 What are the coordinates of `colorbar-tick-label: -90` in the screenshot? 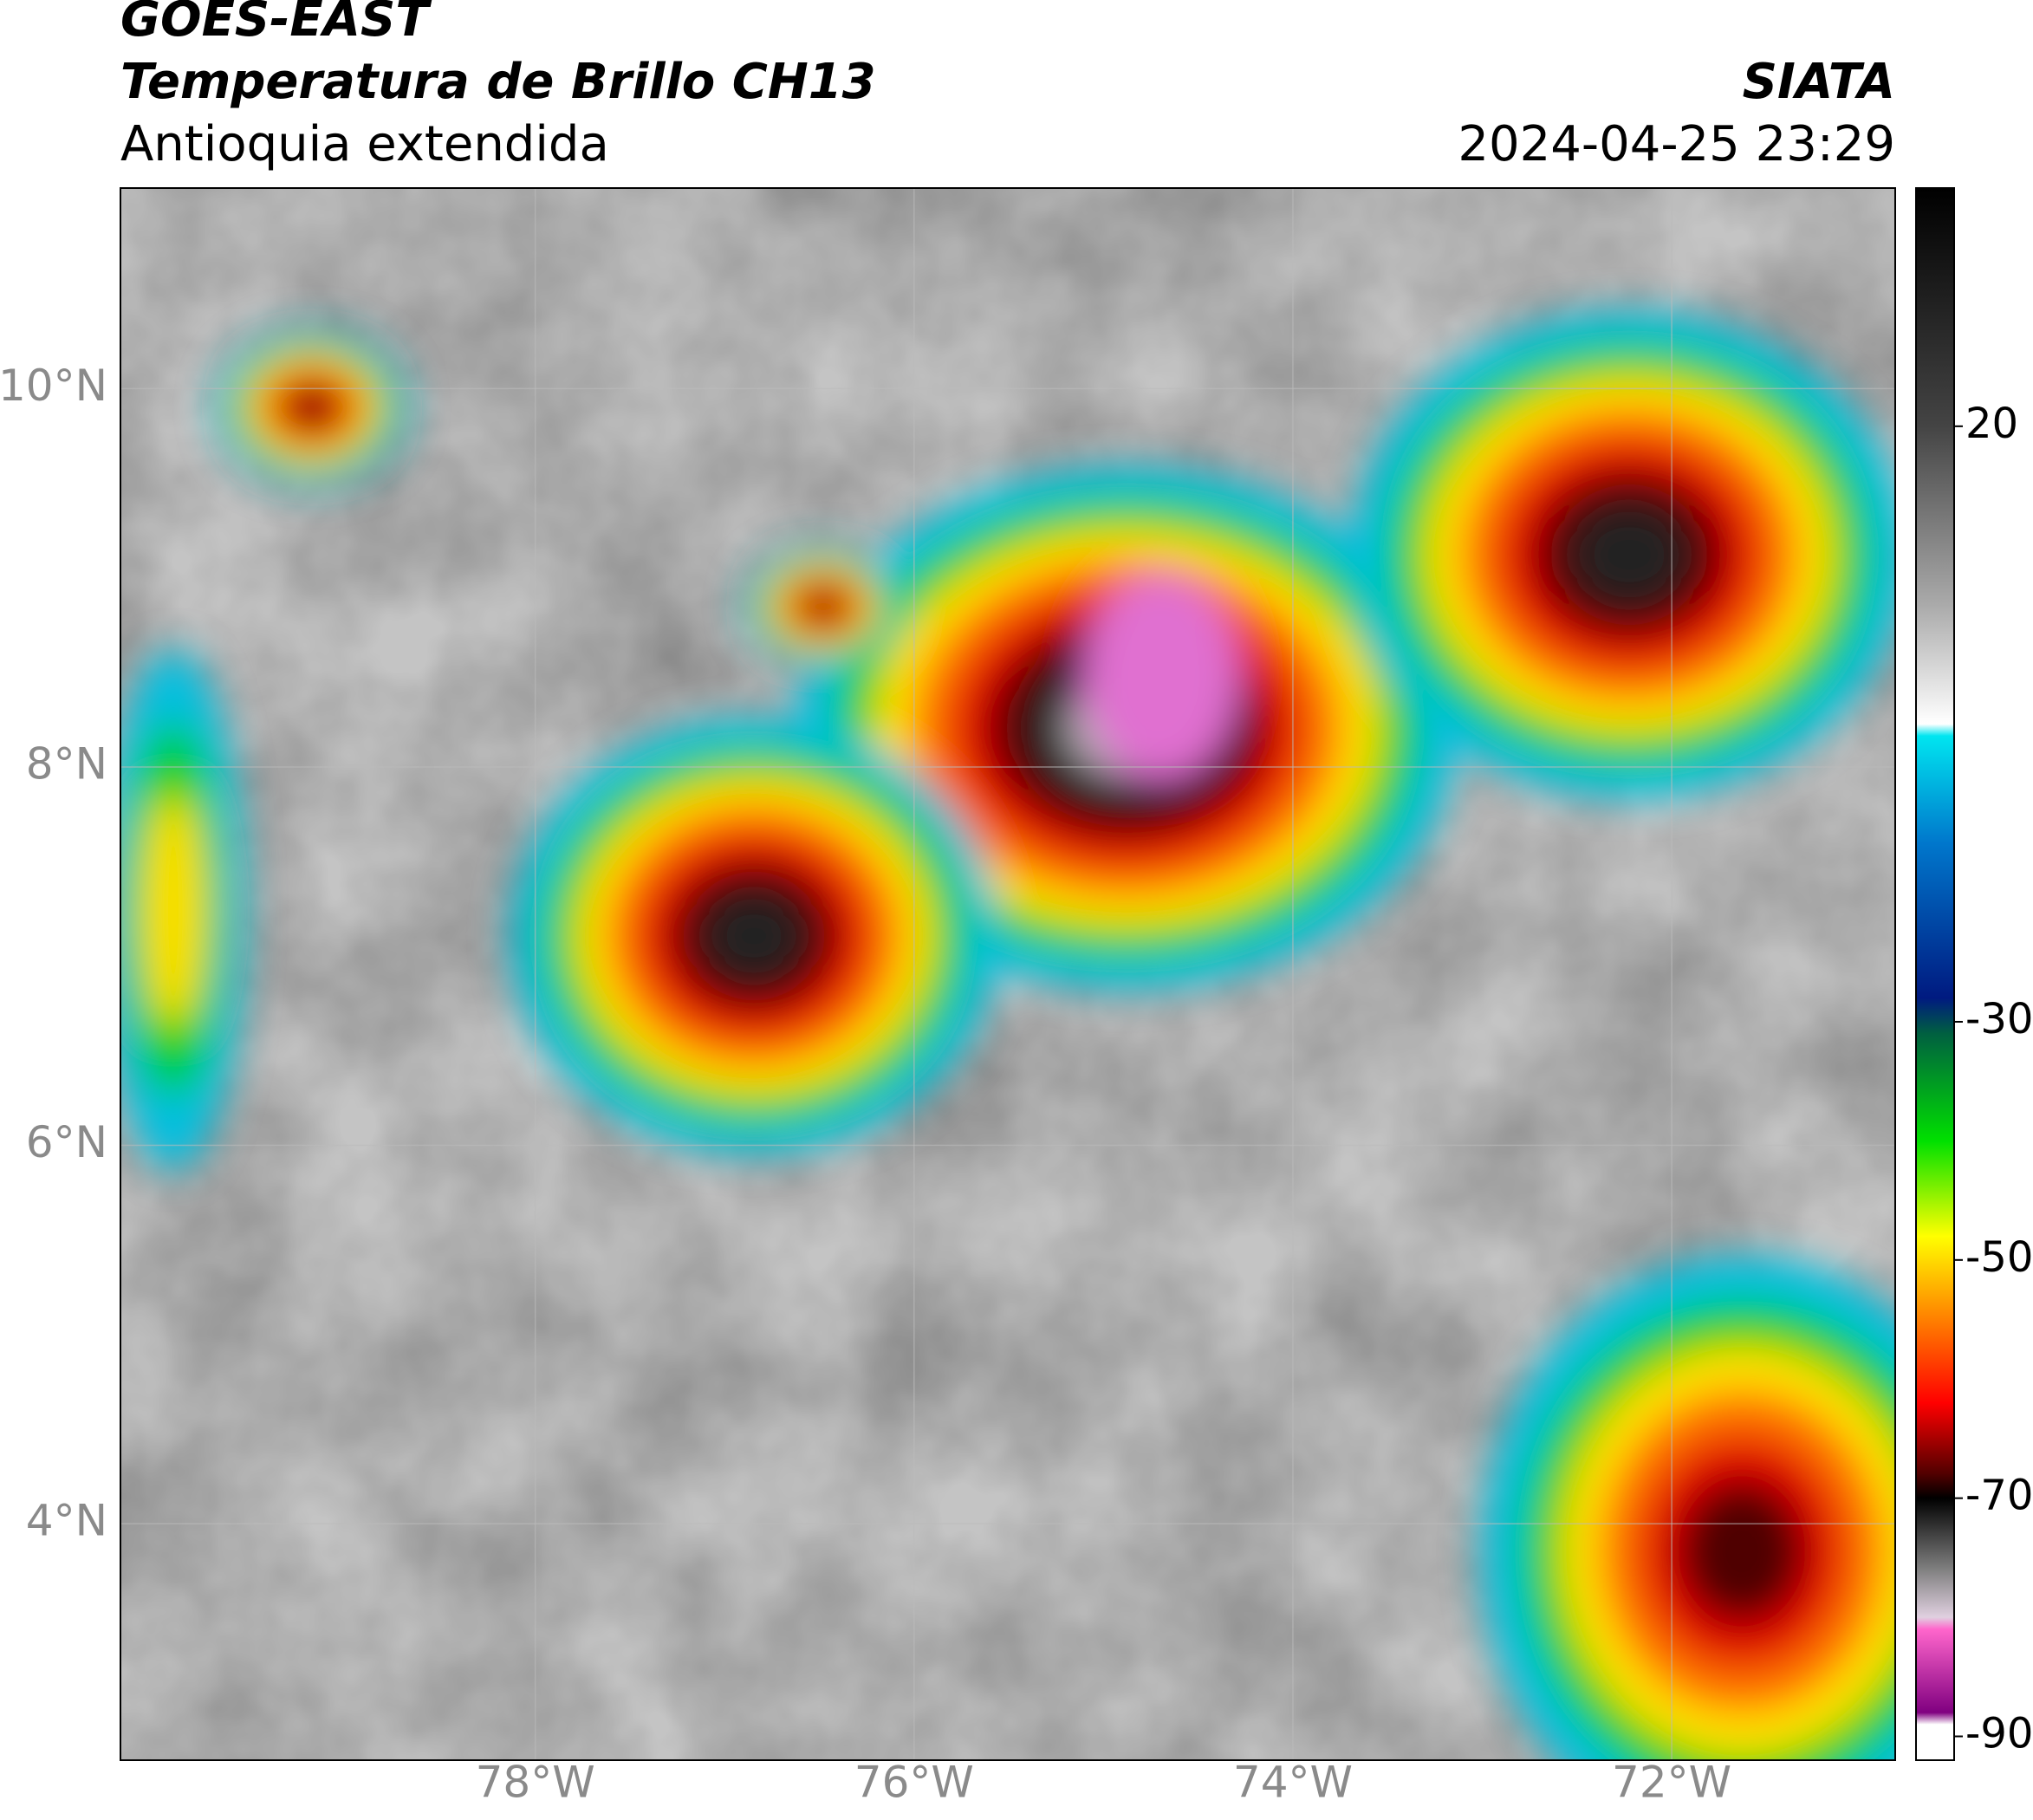 It's located at (1999, 1734).